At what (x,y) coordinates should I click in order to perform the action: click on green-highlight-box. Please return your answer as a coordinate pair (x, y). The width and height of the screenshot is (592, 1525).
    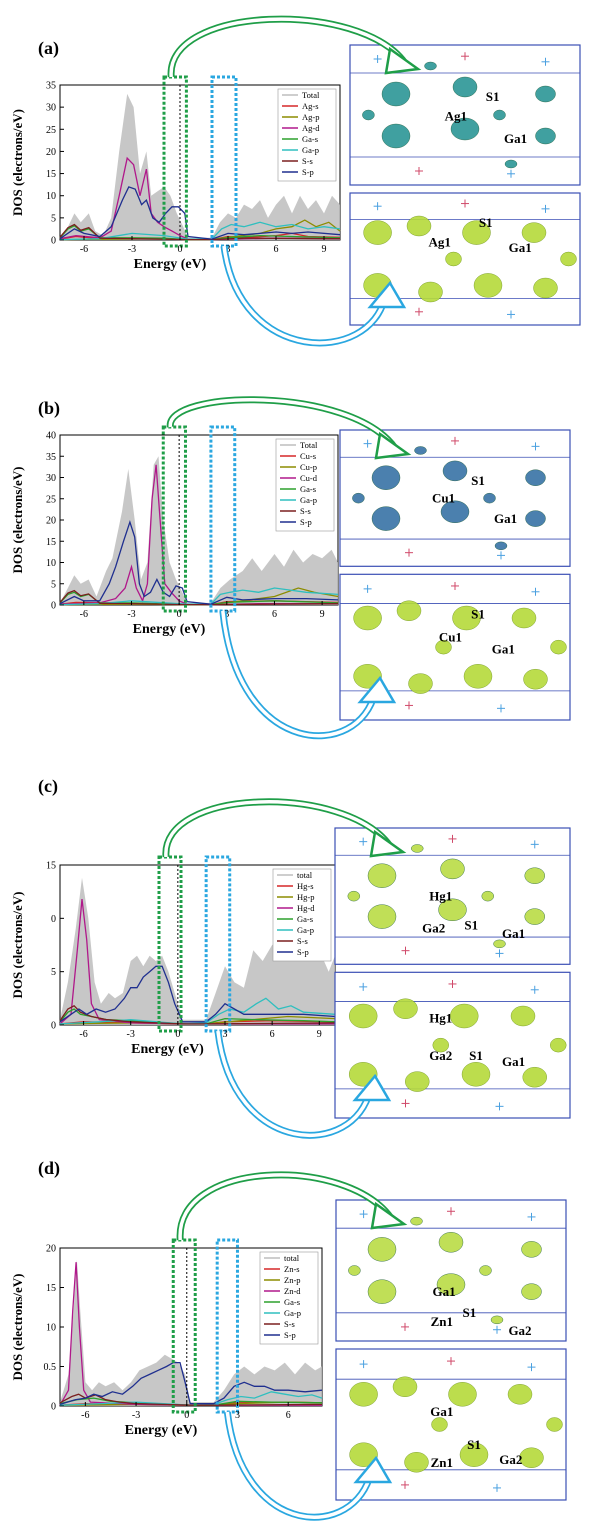
    Looking at the image, I should click on (174, 519).